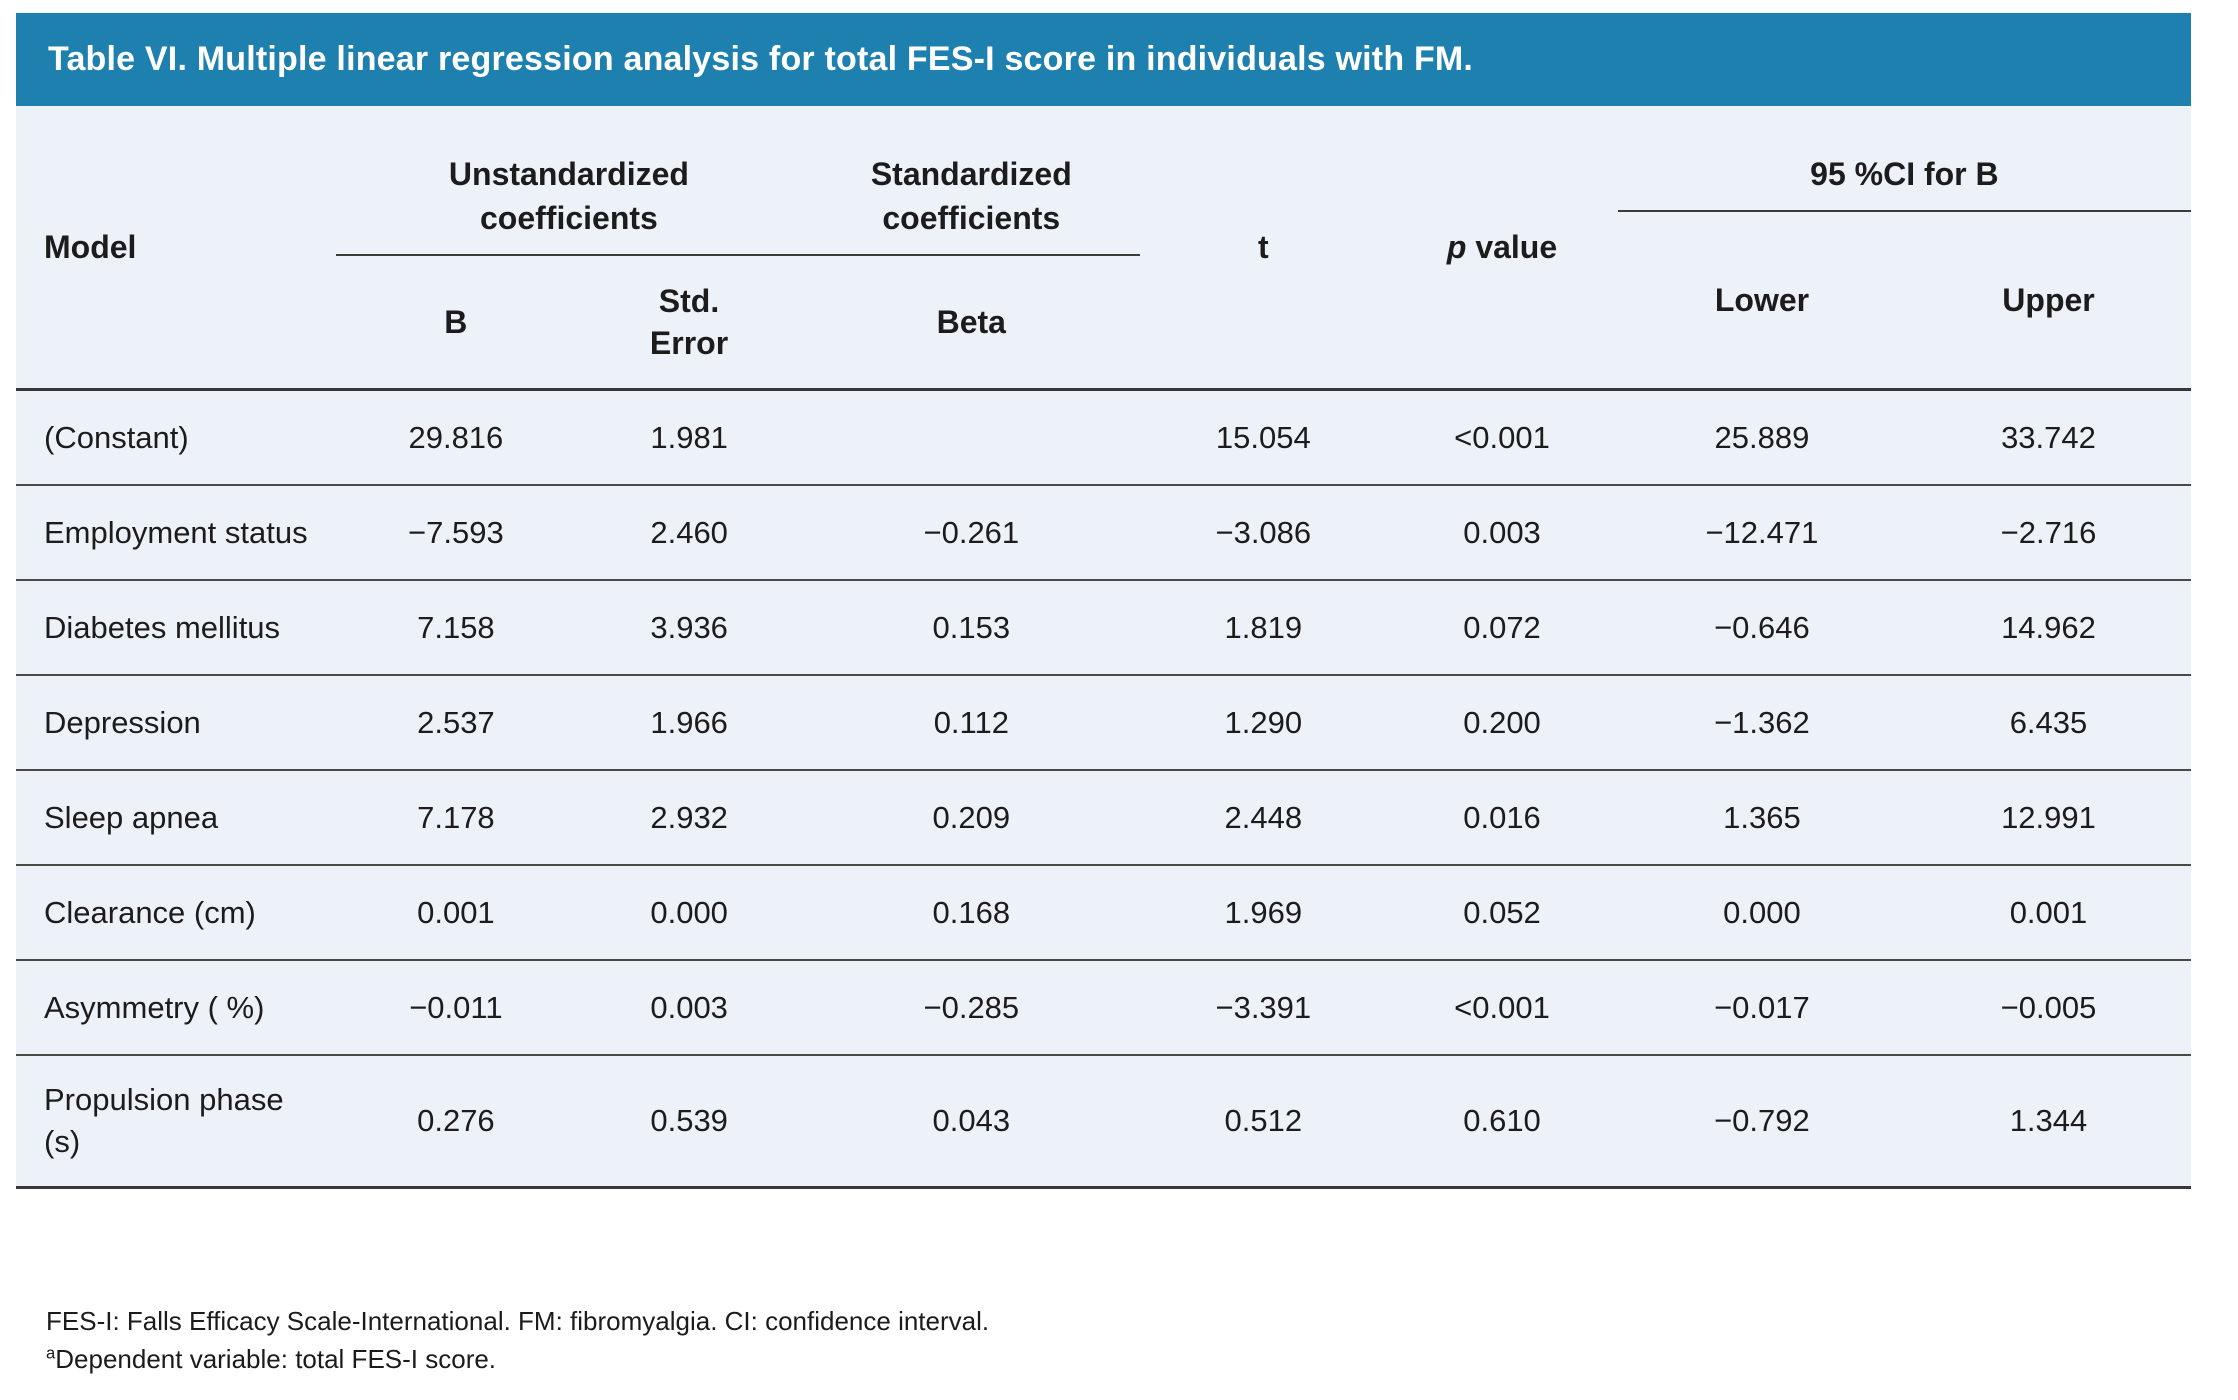  Describe the element at coordinates (1263, 722) in the screenshot. I see `cell-t: 1.290` at that location.